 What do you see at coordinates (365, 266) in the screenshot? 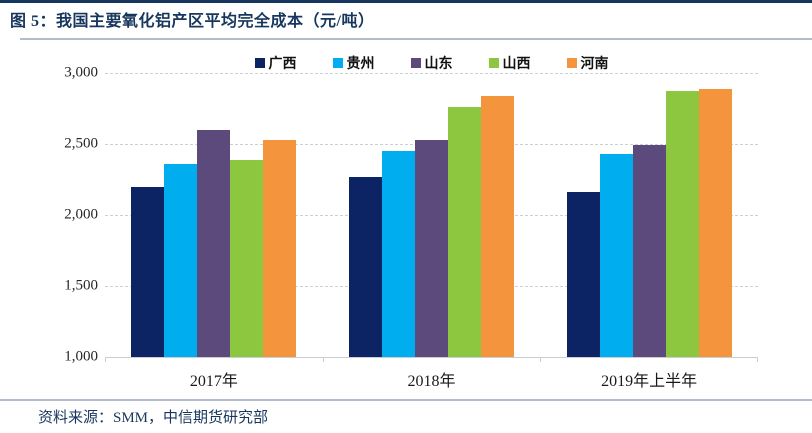
I see `bar-guangxi-2018` at bounding box center [365, 266].